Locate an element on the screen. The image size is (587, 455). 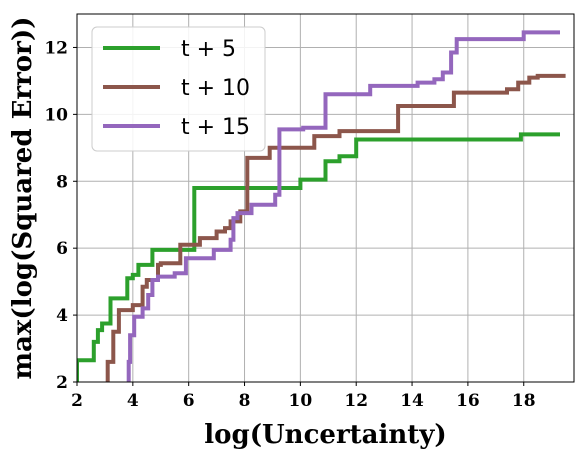
x-tick-label: 14 is located at coordinates (412, 401).